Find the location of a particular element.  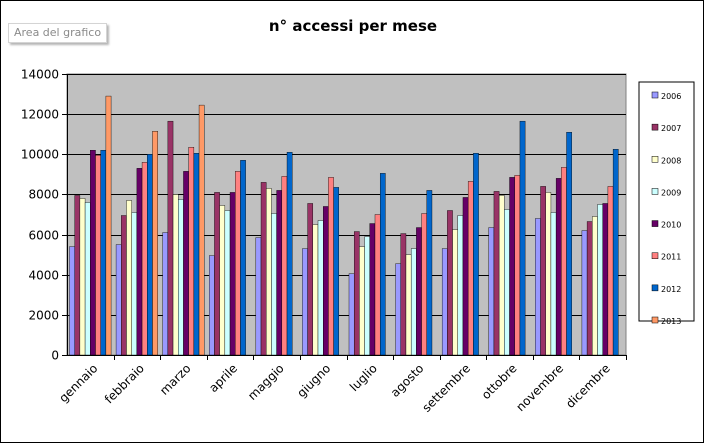

x-tick-label-giugno: giugno is located at coordinates (313, 380).